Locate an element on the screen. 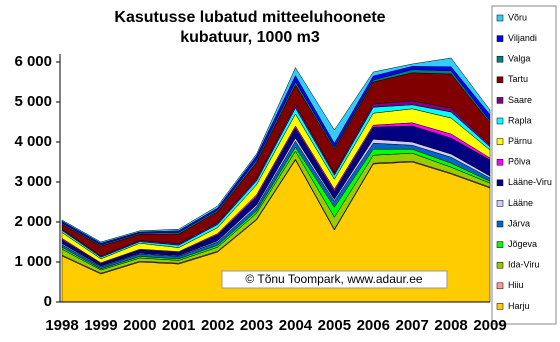 Image resolution: width=560 pixels, height=342 pixels. x-tick-label: 2001 is located at coordinates (178, 325).